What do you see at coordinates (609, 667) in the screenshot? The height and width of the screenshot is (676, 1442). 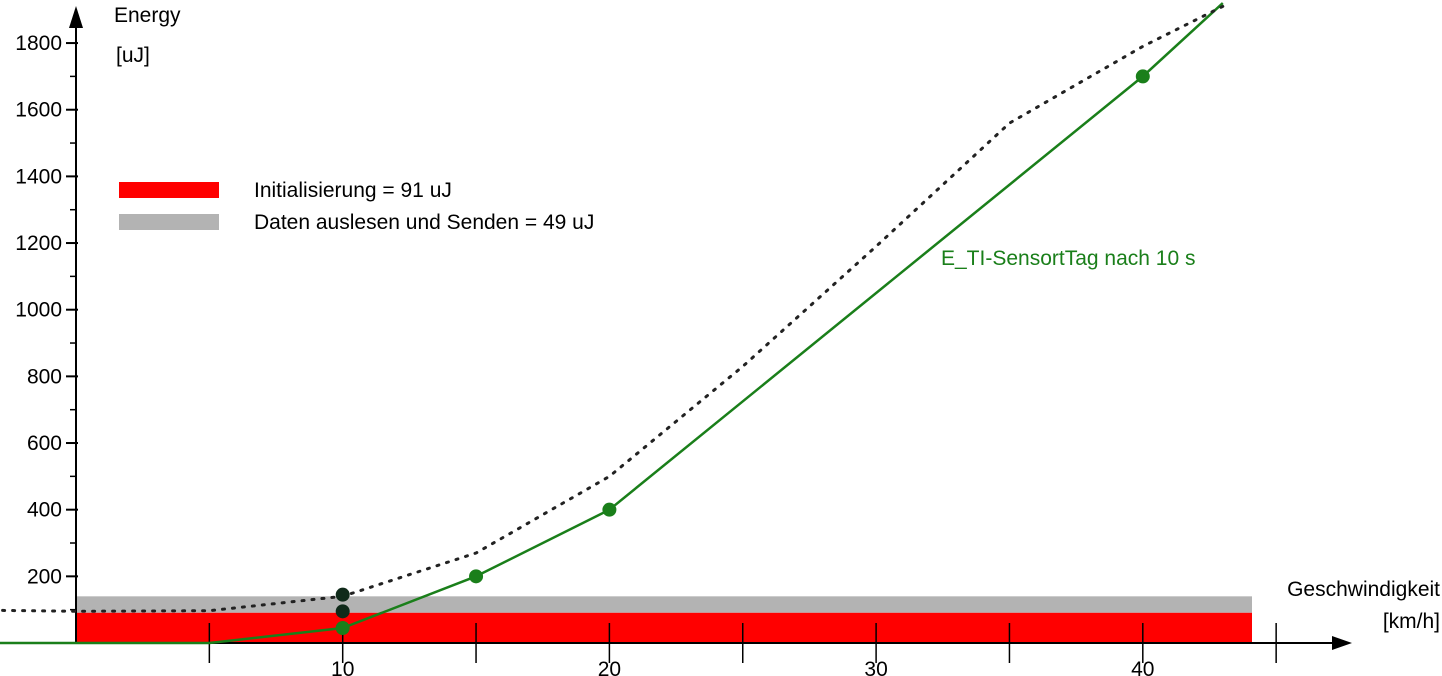 I see `x-tick-label-20: 20` at bounding box center [609, 667].